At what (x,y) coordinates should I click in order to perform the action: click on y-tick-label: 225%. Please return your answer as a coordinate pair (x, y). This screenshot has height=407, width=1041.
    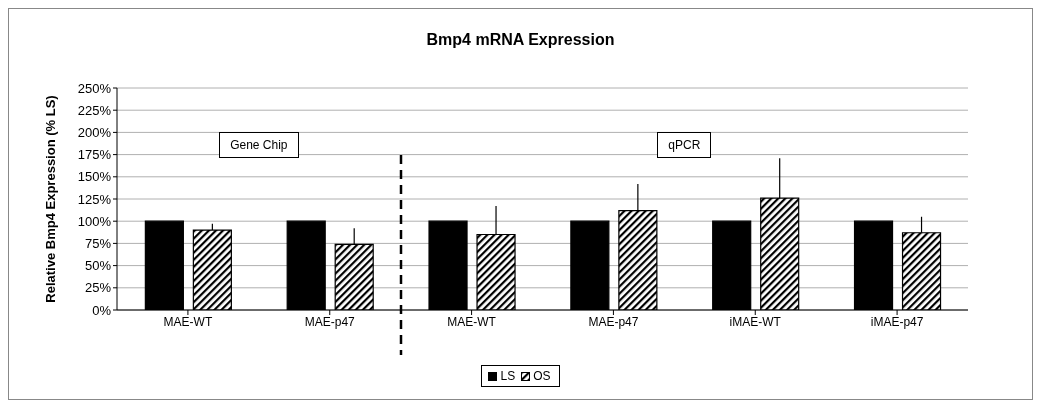
    Looking at the image, I should click on (94, 110).